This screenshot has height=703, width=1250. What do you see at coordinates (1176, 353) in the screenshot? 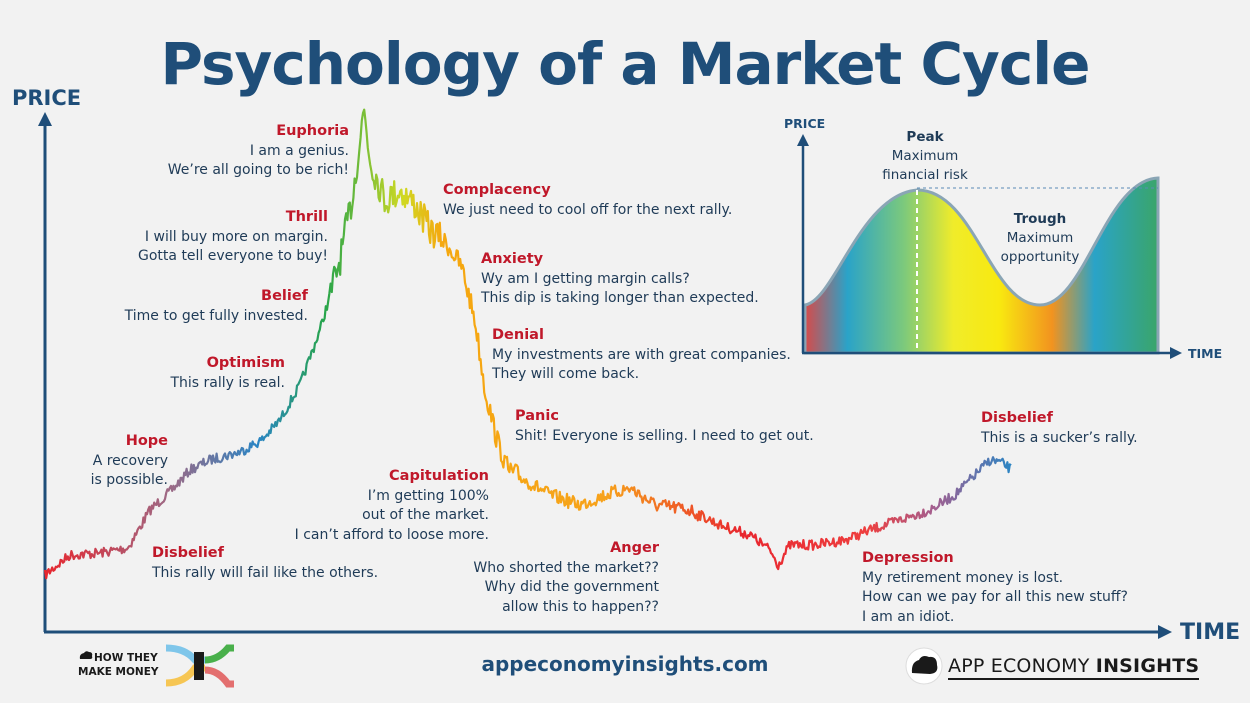
I see `inset-x-axis-arrow` at bounding box center [1176, 353].